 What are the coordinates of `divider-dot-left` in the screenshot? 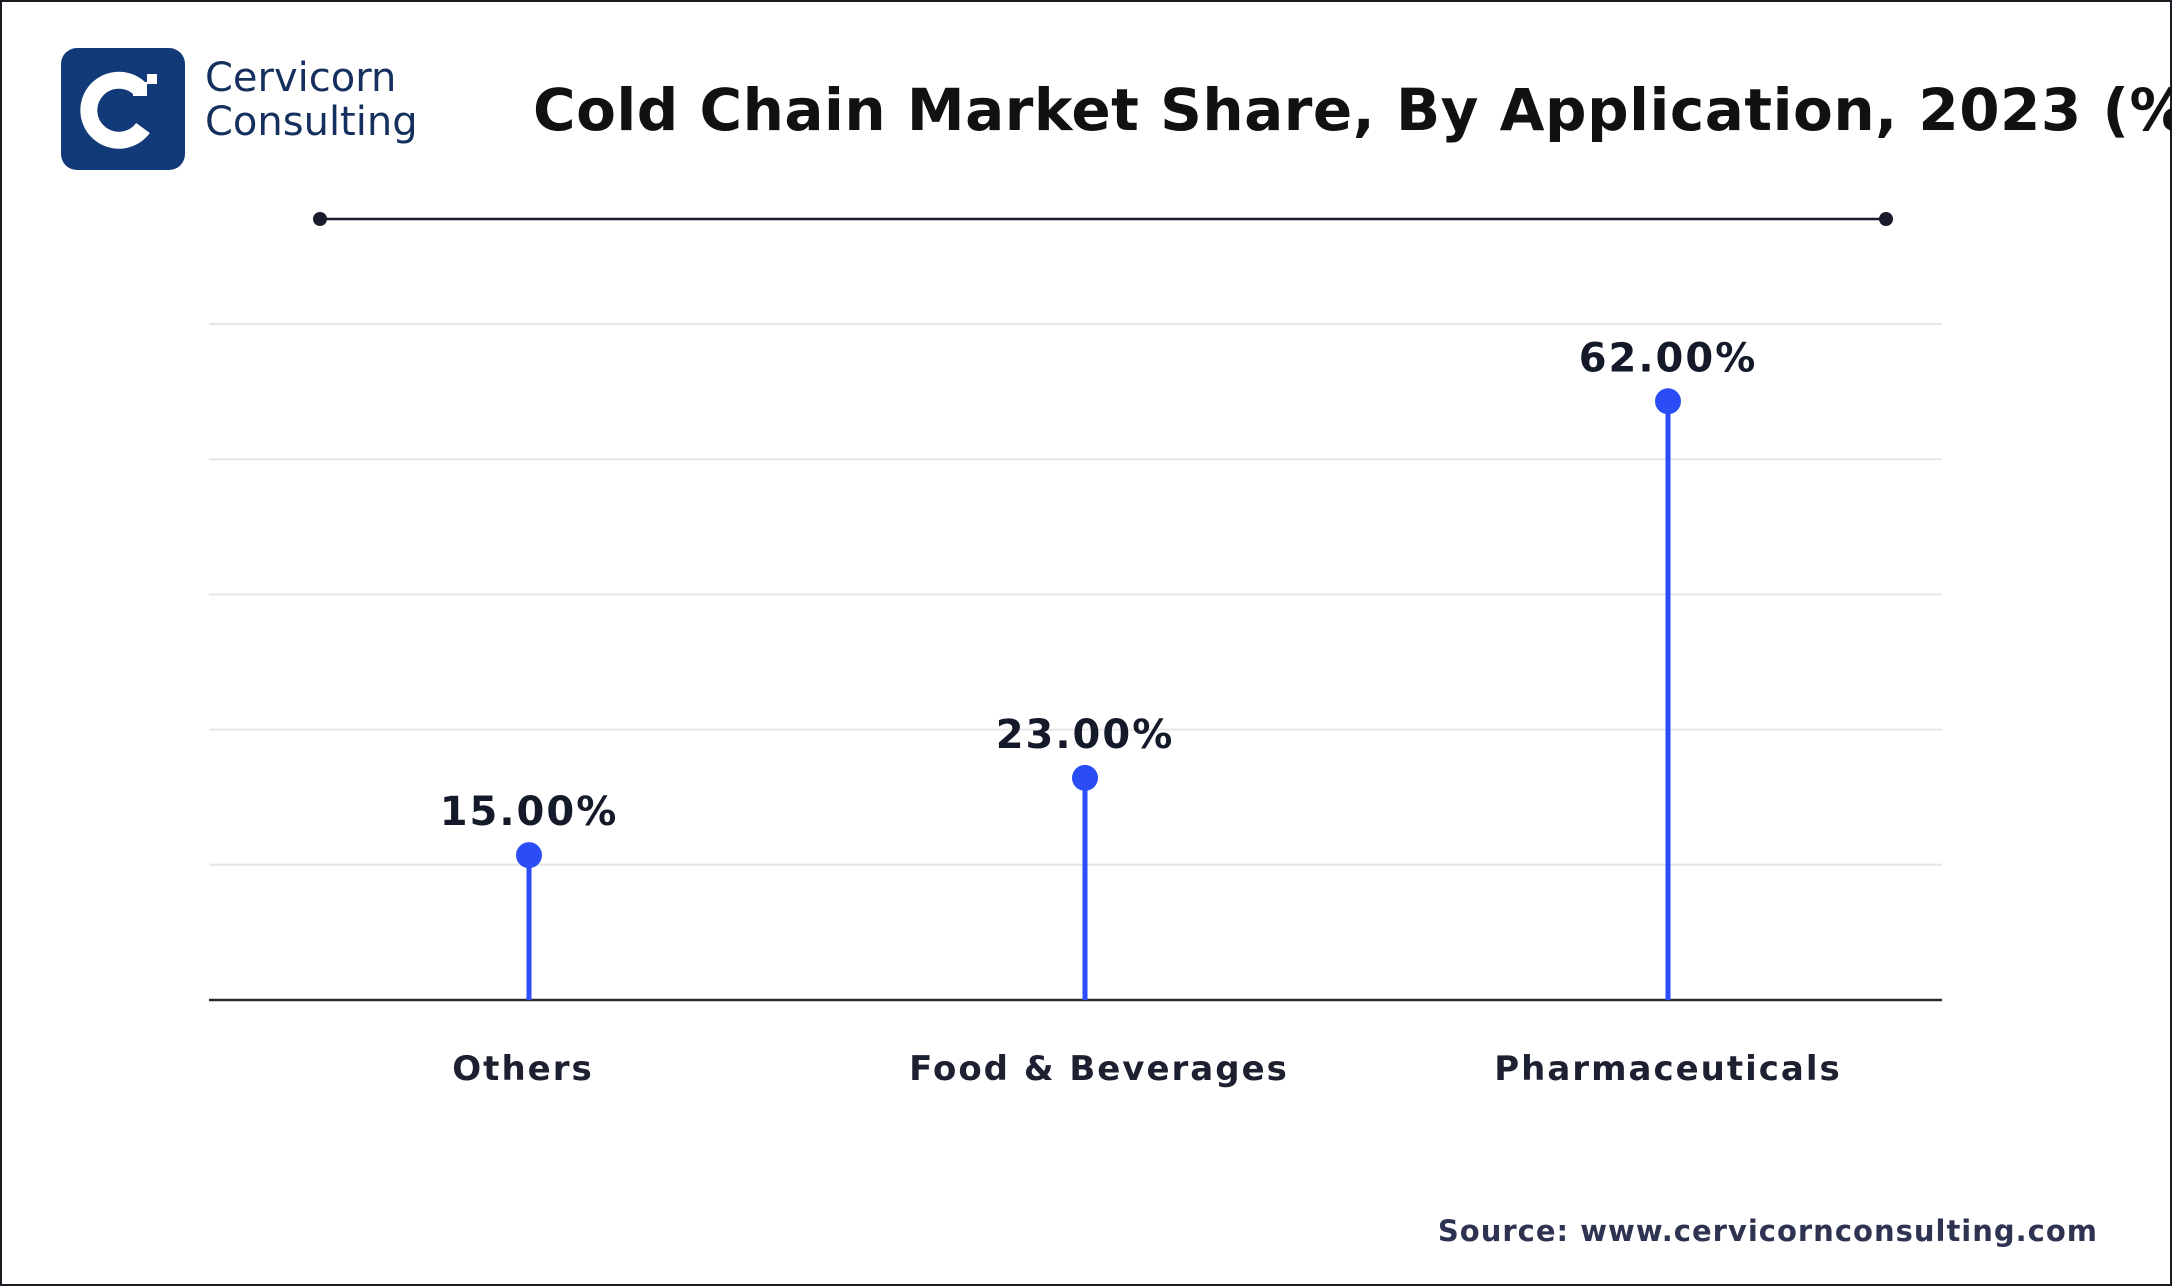 It's located at (320, 219).